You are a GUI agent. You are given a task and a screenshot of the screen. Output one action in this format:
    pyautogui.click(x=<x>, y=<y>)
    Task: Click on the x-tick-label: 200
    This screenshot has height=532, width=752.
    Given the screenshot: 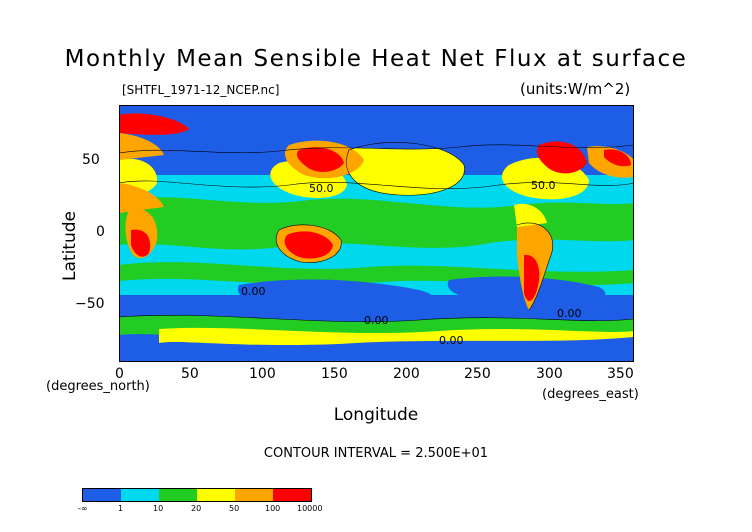 What is the action you would take?
    pyautogui.click(x=406, y=374)
    